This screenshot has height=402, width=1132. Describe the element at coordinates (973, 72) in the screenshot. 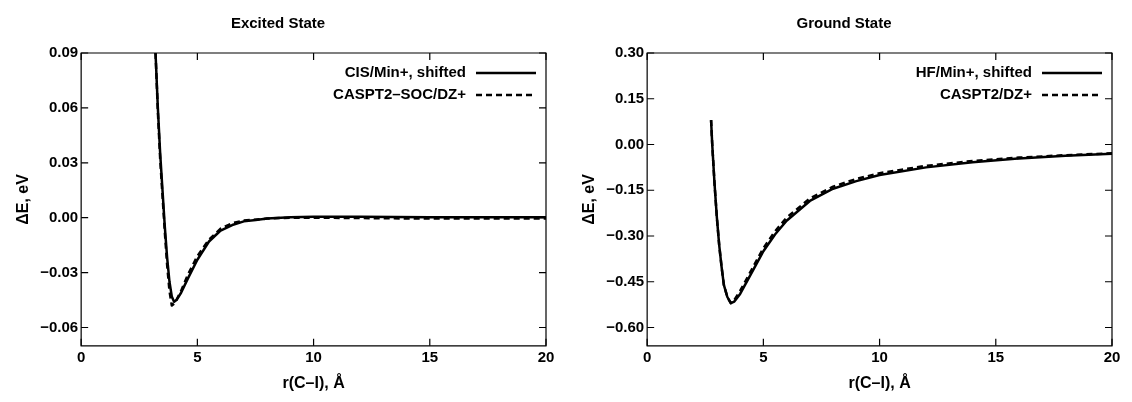

I see `legend-label: HF/Min+, shifted` at that location.